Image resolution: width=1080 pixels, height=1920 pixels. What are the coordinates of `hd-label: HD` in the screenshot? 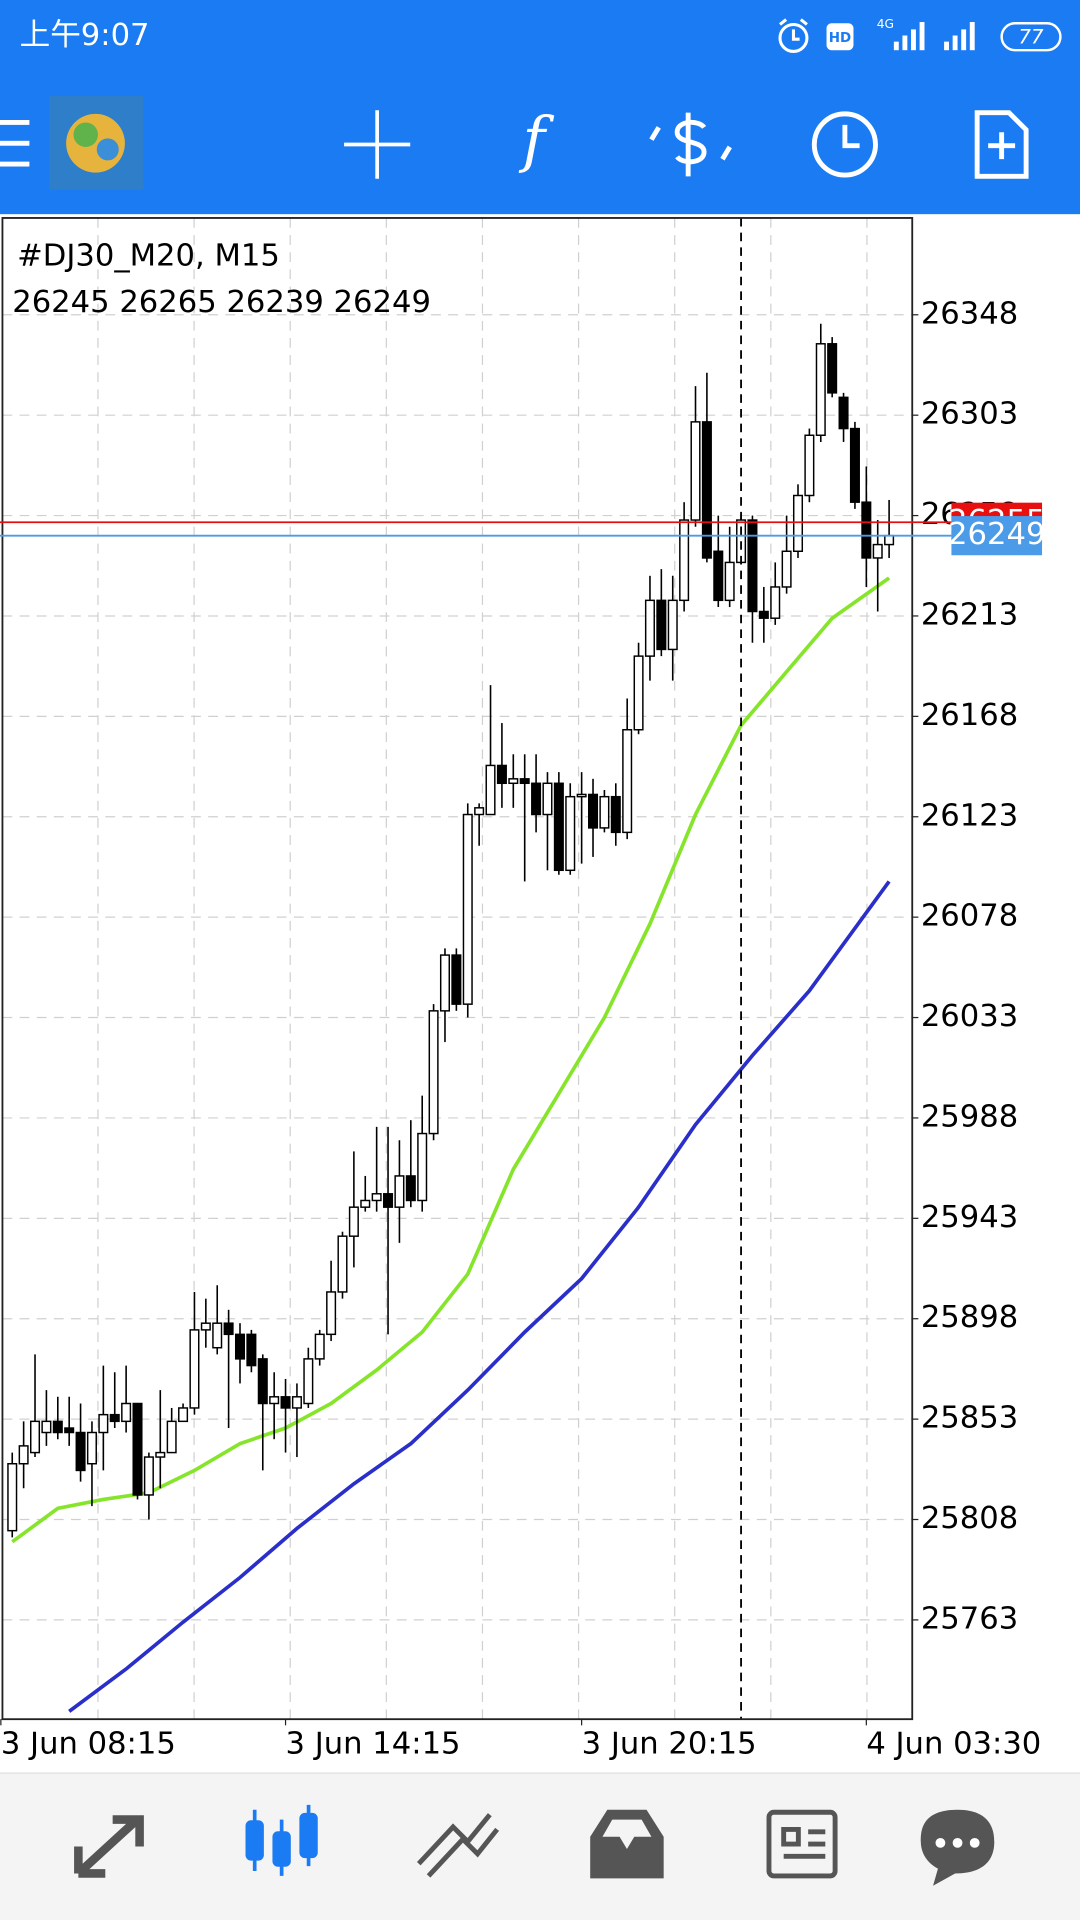 It's located at (840, 38).